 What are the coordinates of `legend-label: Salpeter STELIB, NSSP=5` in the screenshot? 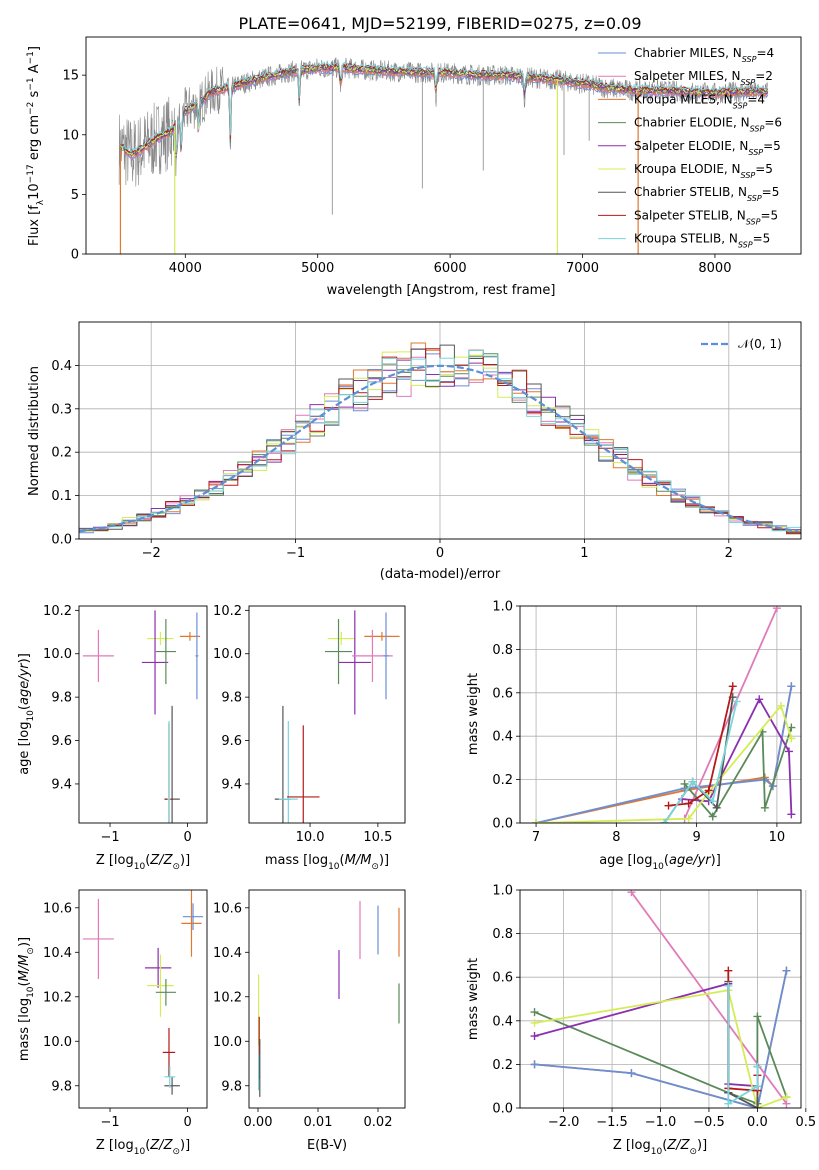 It's located at (706, 217).